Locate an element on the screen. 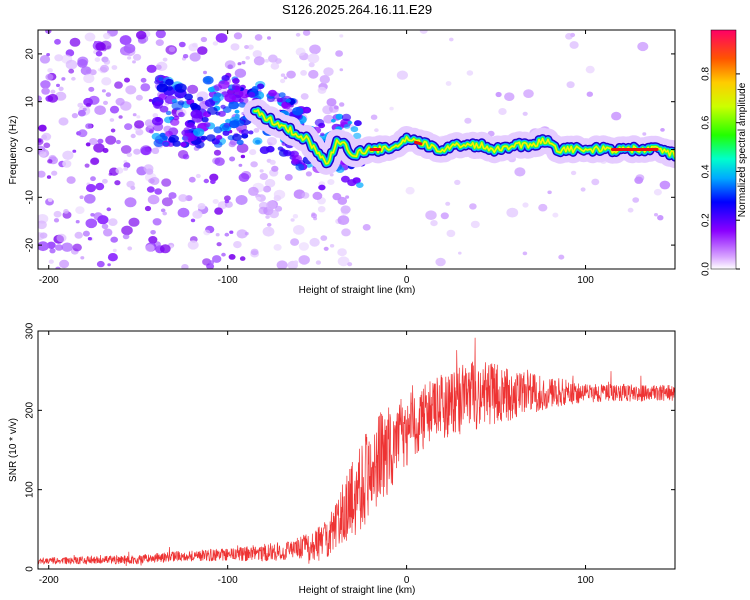 The image size is (750, 600). colorbar-gradient is located at coordinates (723, 149).